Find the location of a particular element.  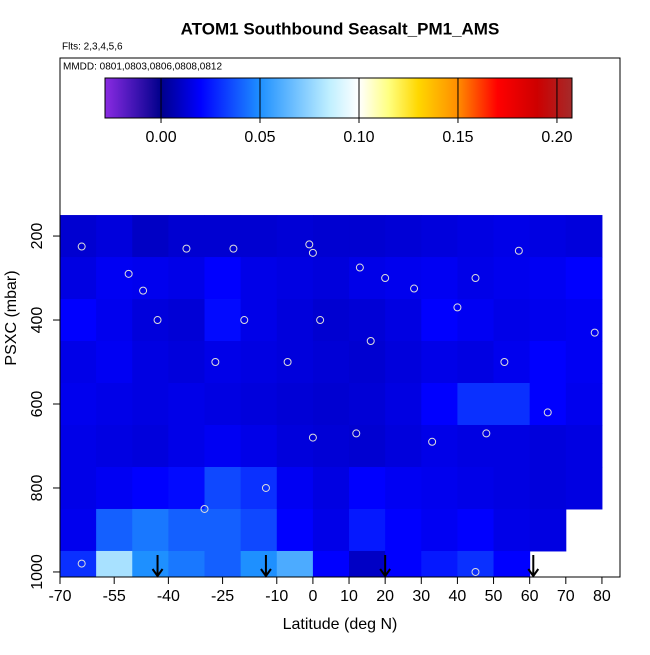

colorbar-tick-label: 0.15 is located at coordinates (457, 137).